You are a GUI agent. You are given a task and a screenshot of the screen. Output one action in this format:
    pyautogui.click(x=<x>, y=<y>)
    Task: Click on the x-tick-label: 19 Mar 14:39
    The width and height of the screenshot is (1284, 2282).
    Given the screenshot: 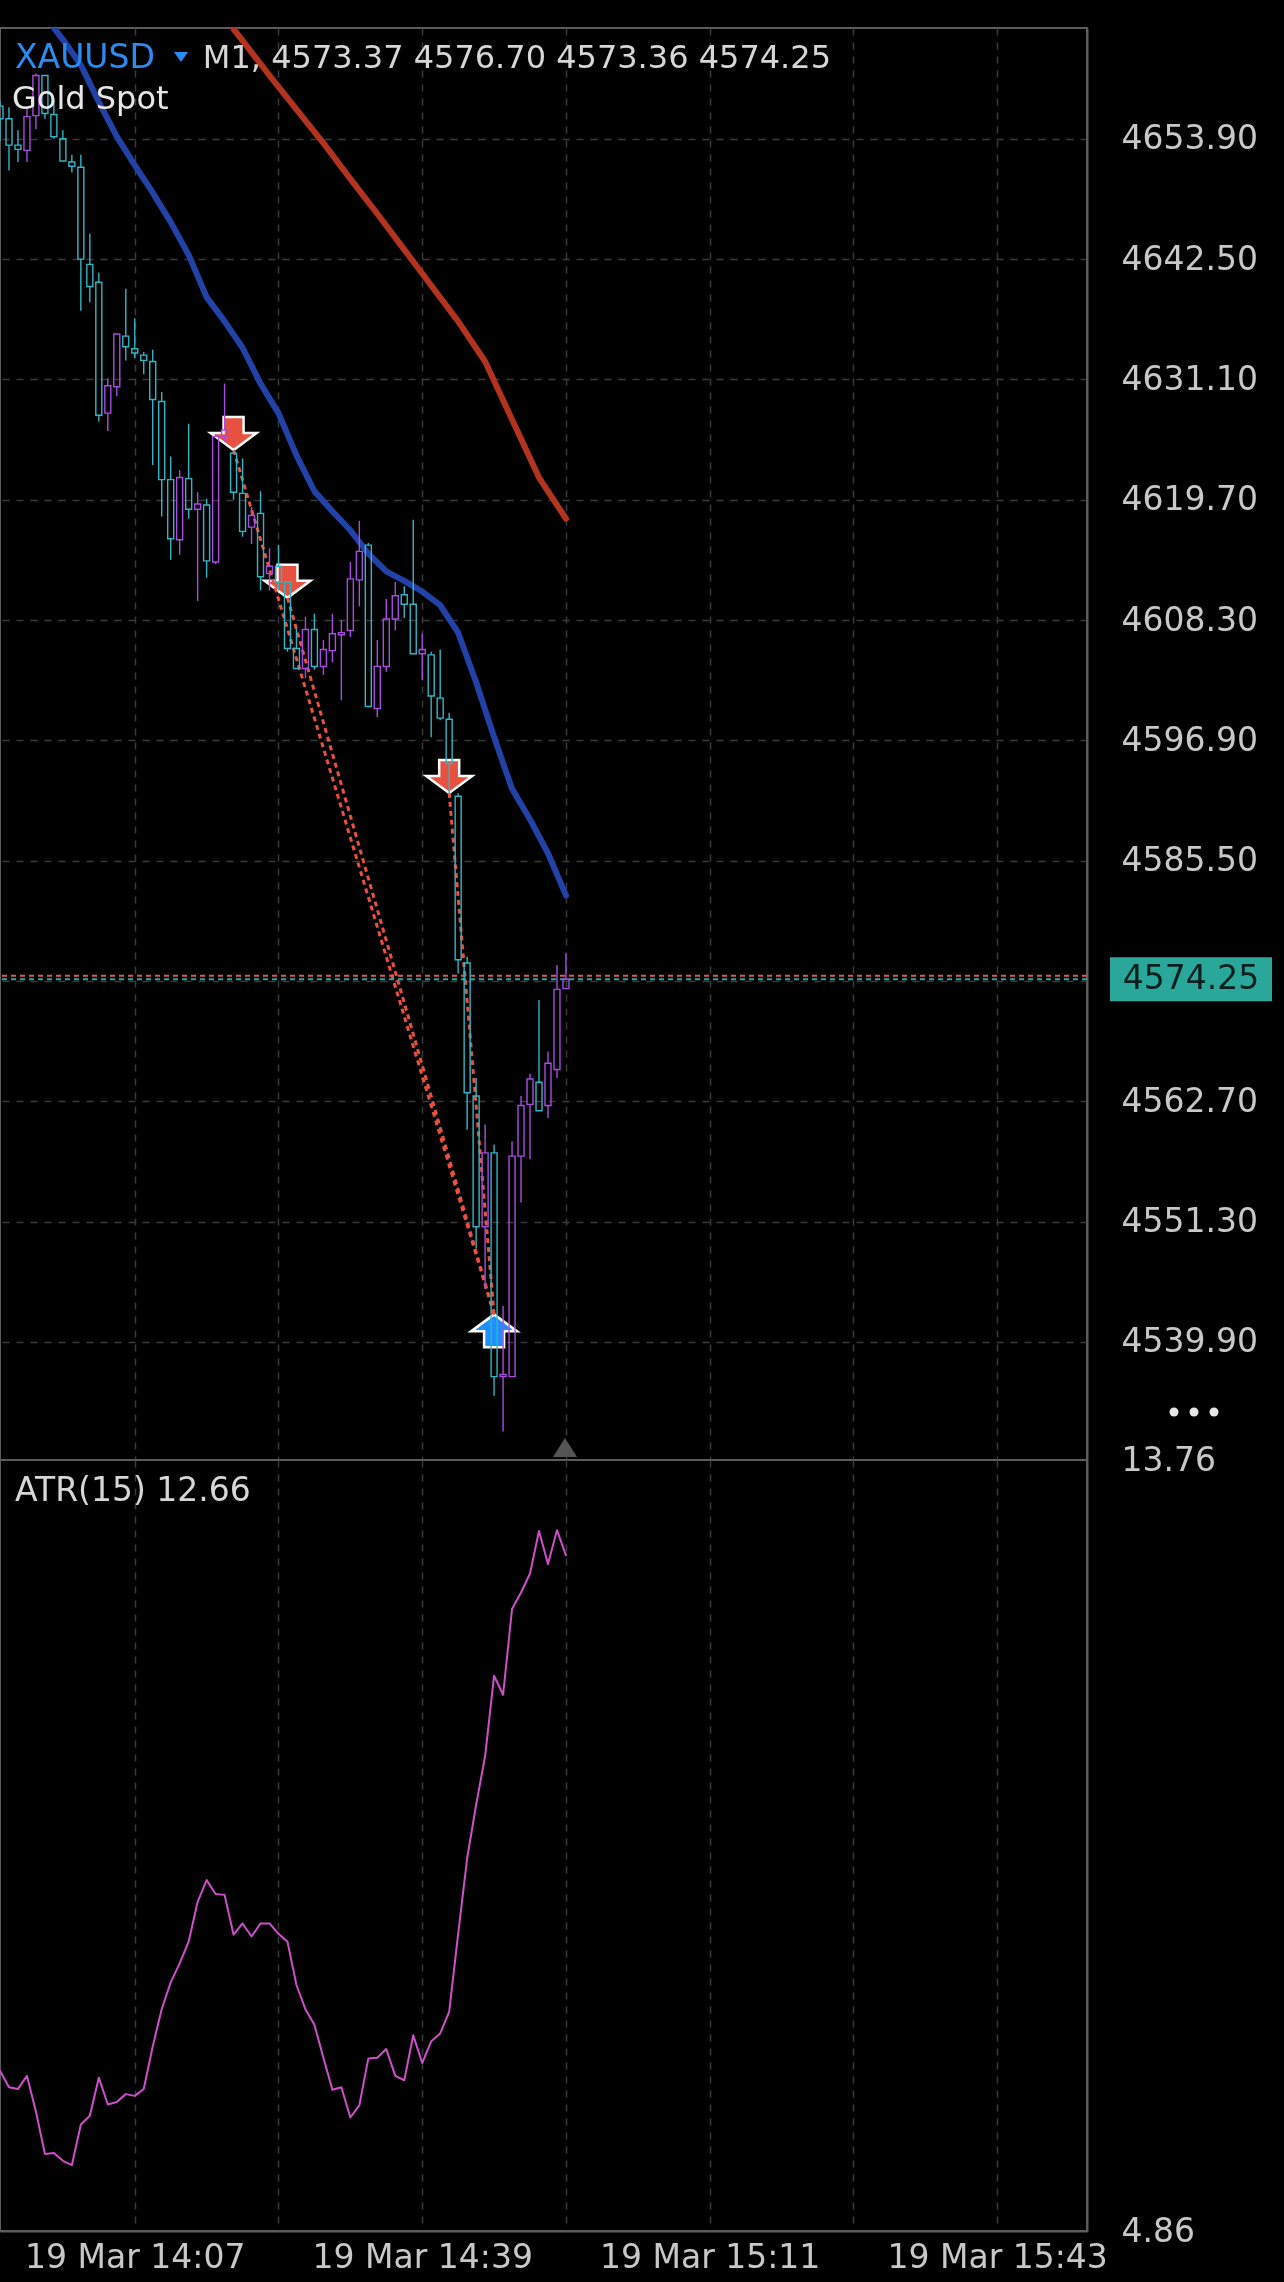 What is the action you would take?
    pyautogui.click(x=422, y=2256)
    